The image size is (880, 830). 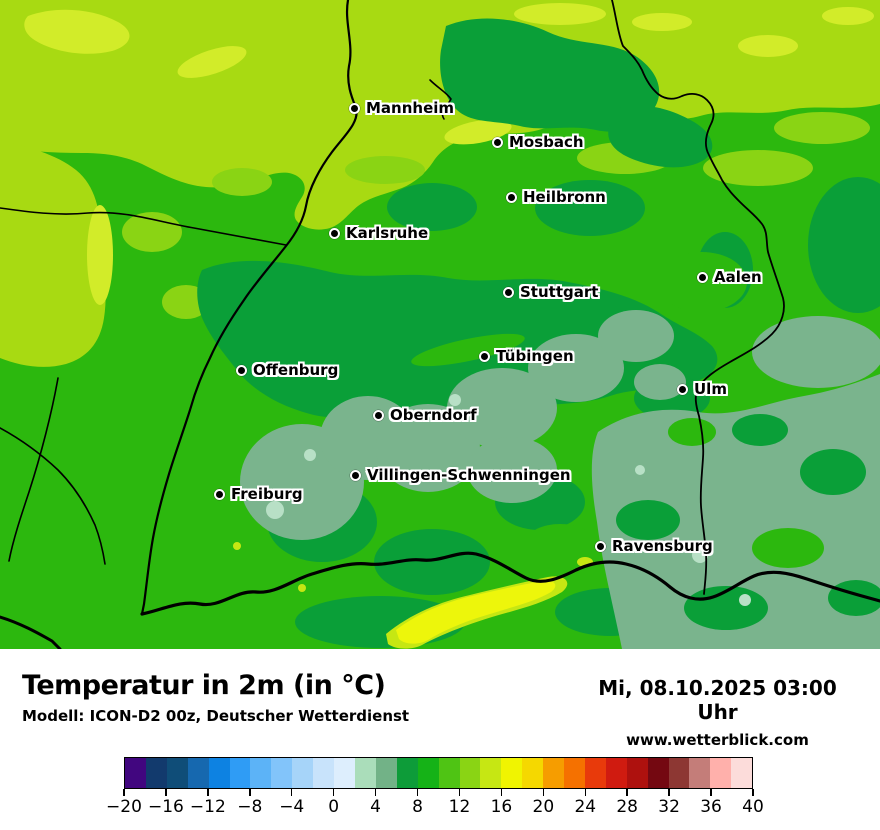 What do you see at coordinates (627, 807) in the screenshot?
I see `tick-label: 28` at bounding box center [627, 807].